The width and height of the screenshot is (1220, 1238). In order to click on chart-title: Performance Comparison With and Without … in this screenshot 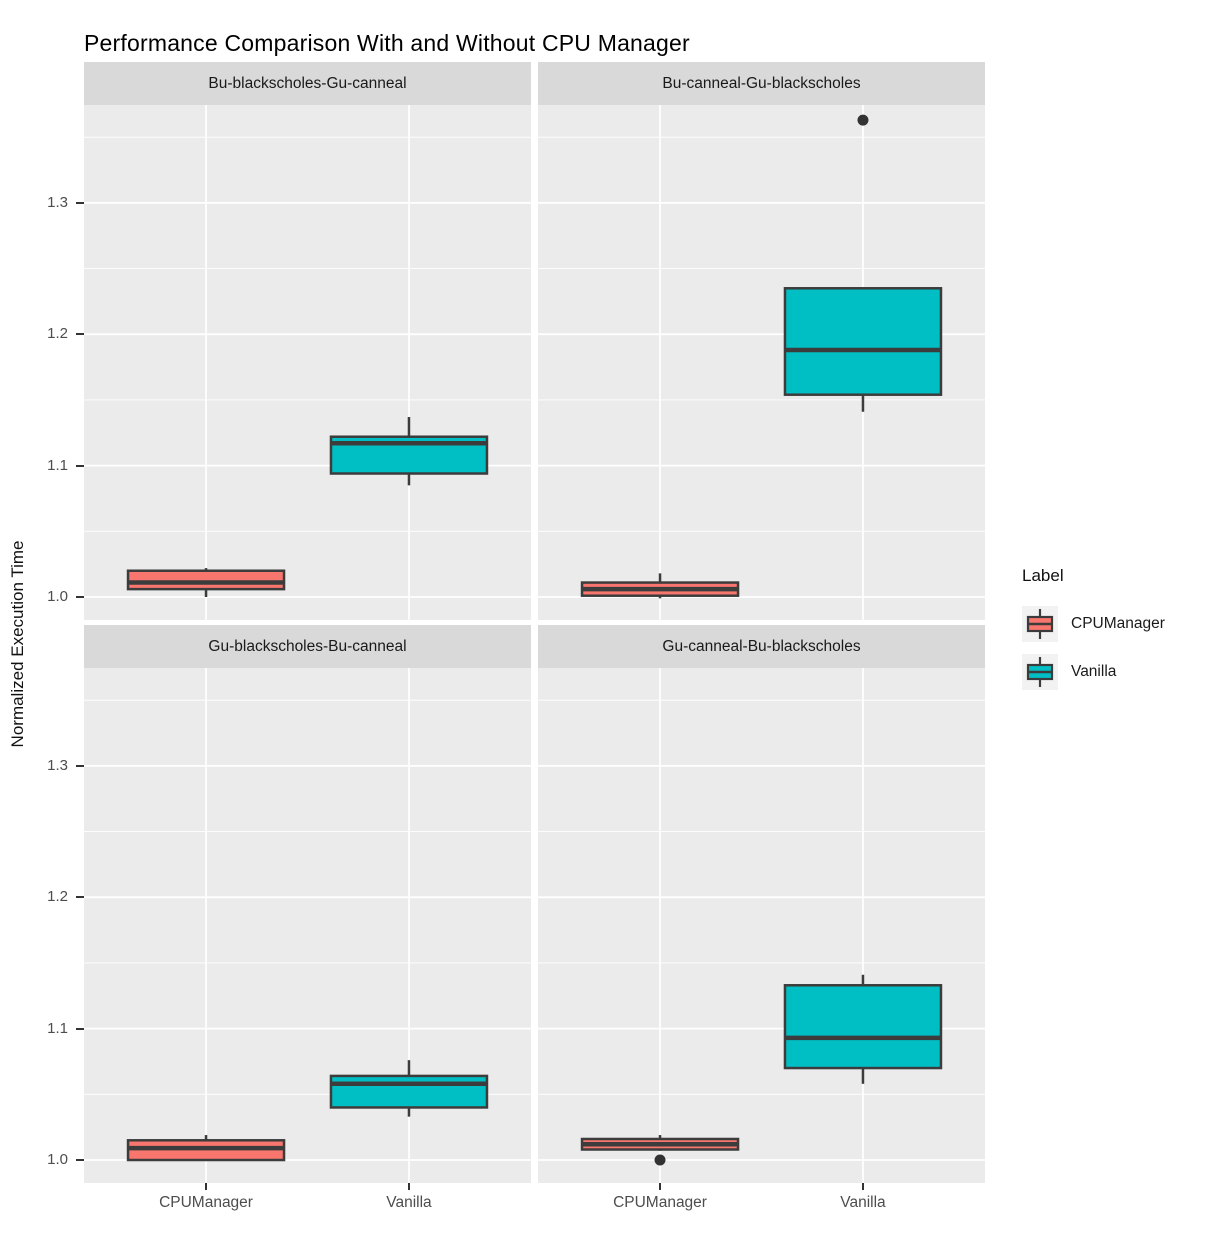, I will do `click(387, 43)`.